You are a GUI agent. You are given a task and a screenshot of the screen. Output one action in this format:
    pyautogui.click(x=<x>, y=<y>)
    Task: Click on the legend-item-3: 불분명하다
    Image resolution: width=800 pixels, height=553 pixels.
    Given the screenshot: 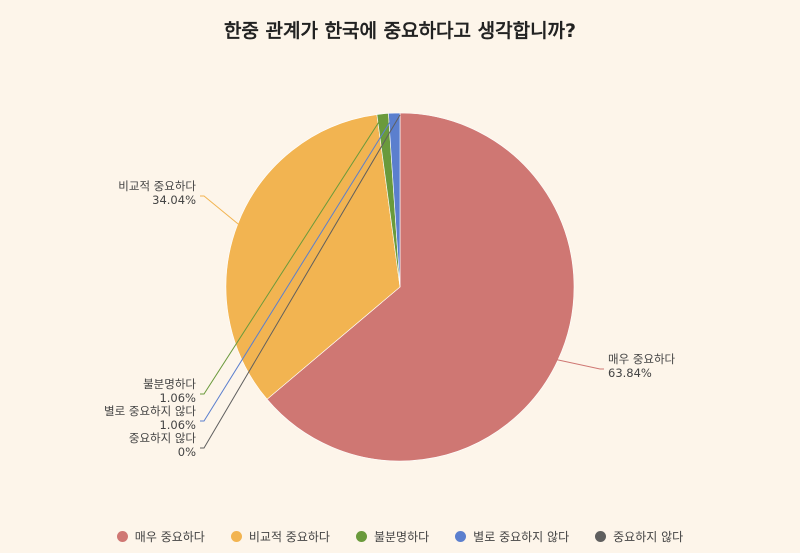 What is the action you would take?
    pyautogui.click(x=392, y=536)
    